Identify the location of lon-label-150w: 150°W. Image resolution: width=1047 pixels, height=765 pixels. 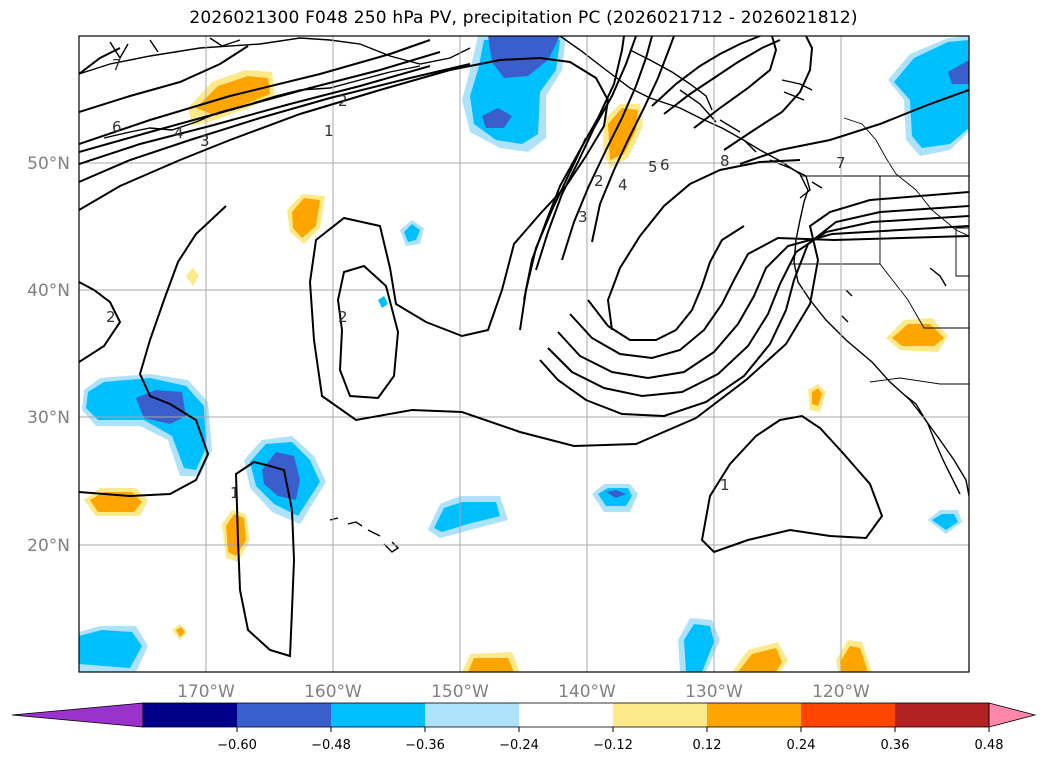
(460, 692).